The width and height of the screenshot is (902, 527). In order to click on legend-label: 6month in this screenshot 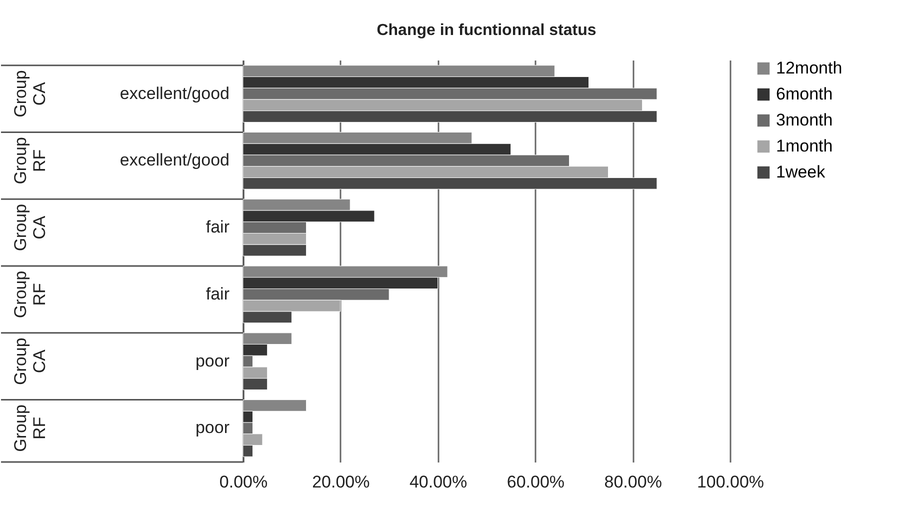, I will do `click(804, 94)`.